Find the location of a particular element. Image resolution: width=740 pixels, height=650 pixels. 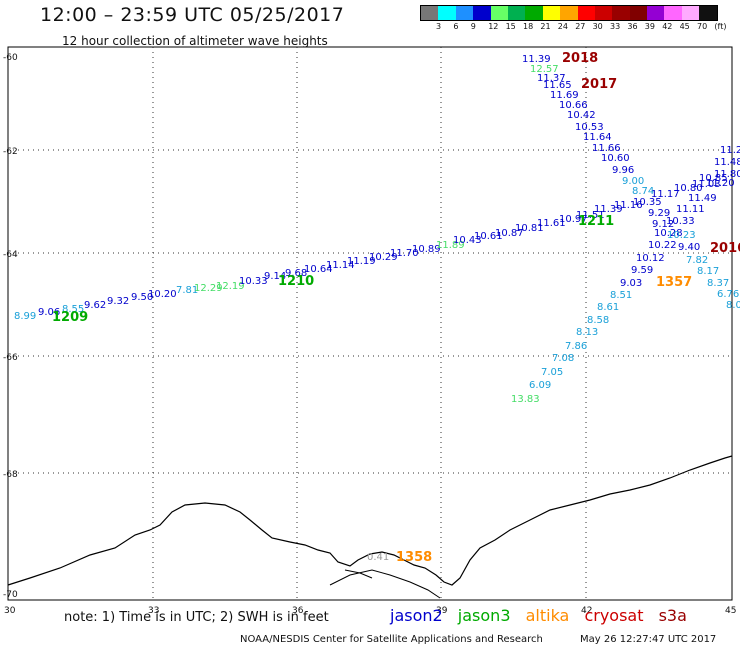

time-label: 2017 is located at coordinates (599, 84).